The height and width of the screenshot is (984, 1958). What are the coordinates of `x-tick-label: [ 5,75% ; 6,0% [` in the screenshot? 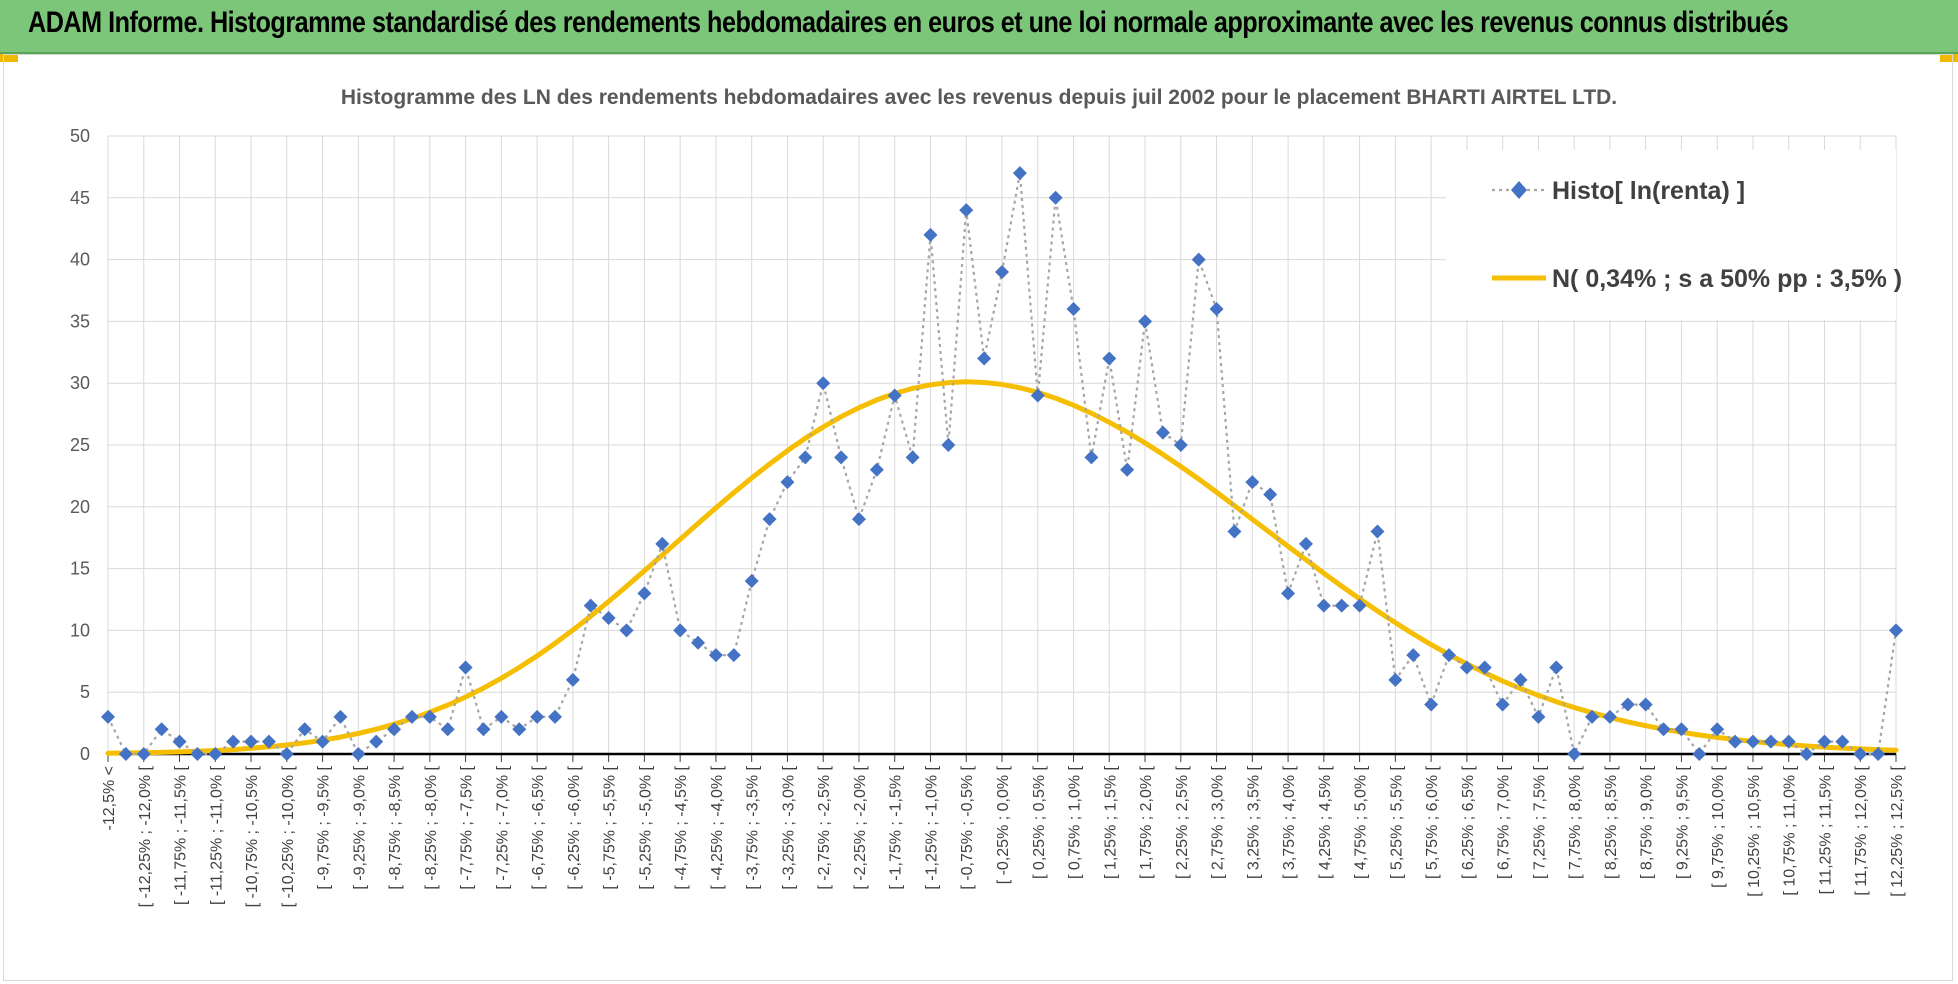 It's located at (1432, 822).